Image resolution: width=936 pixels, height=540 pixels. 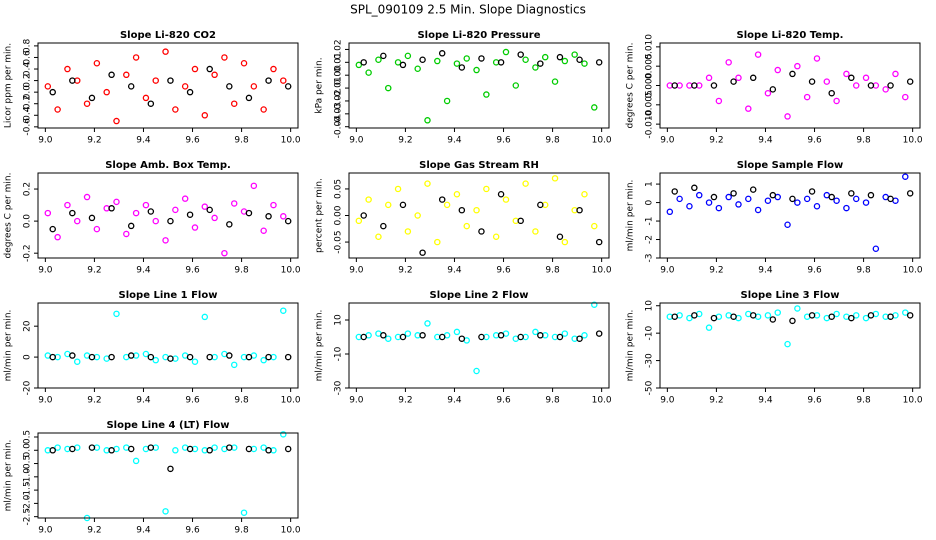 What do you see at coordinates (650, 66) in the screenshot?
I see `y-tick-label: 0.005` at bounding box center [650, 66].